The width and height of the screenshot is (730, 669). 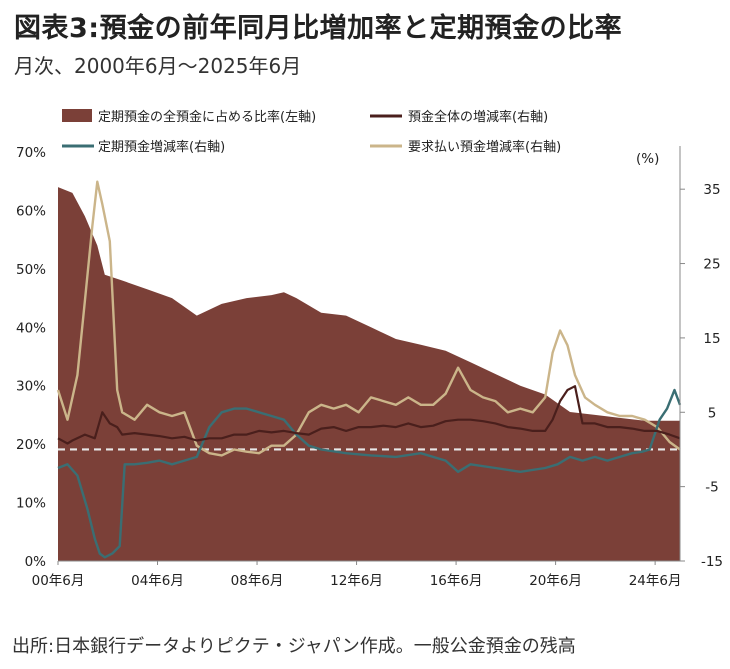 What do you see at coordinates (31, 387) in the screenshot?
I see `left-tick-label: 30%` at bounding box center [31, 387].